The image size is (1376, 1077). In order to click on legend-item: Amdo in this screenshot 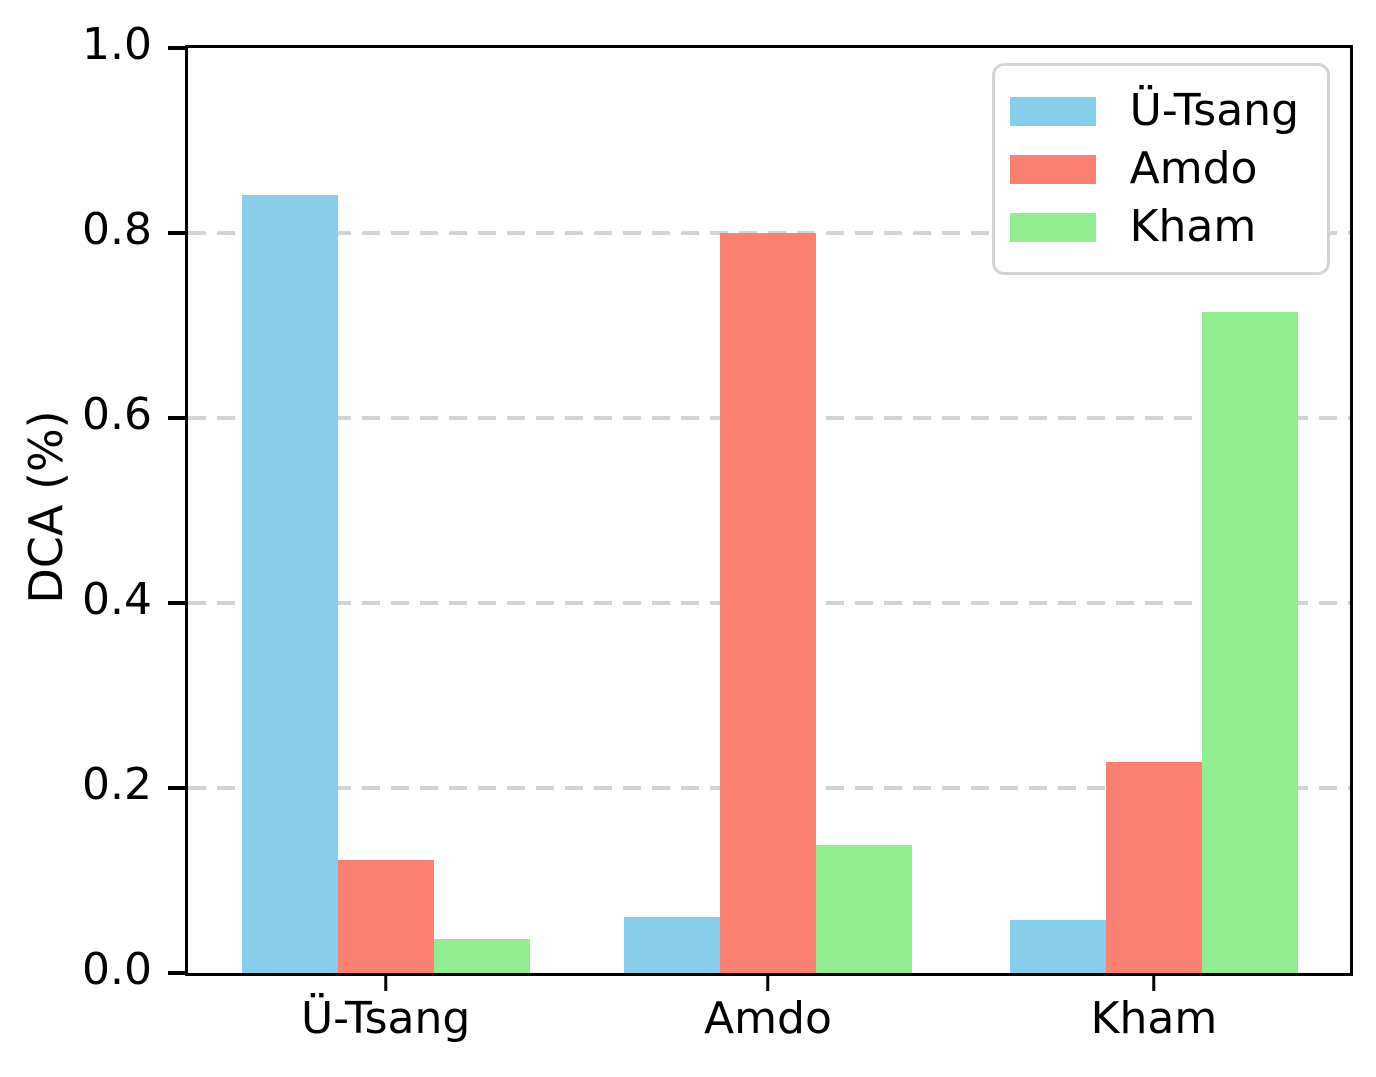, I will do `click(1154, 169)`.